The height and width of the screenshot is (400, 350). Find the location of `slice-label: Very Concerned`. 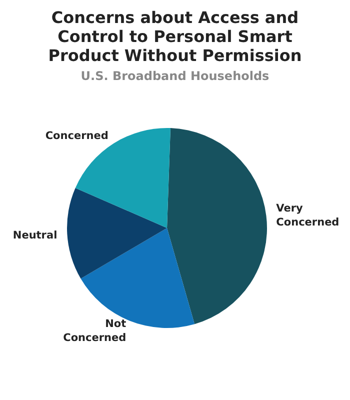

slice-label: Very Concerned is located at coordinates (308, 215).